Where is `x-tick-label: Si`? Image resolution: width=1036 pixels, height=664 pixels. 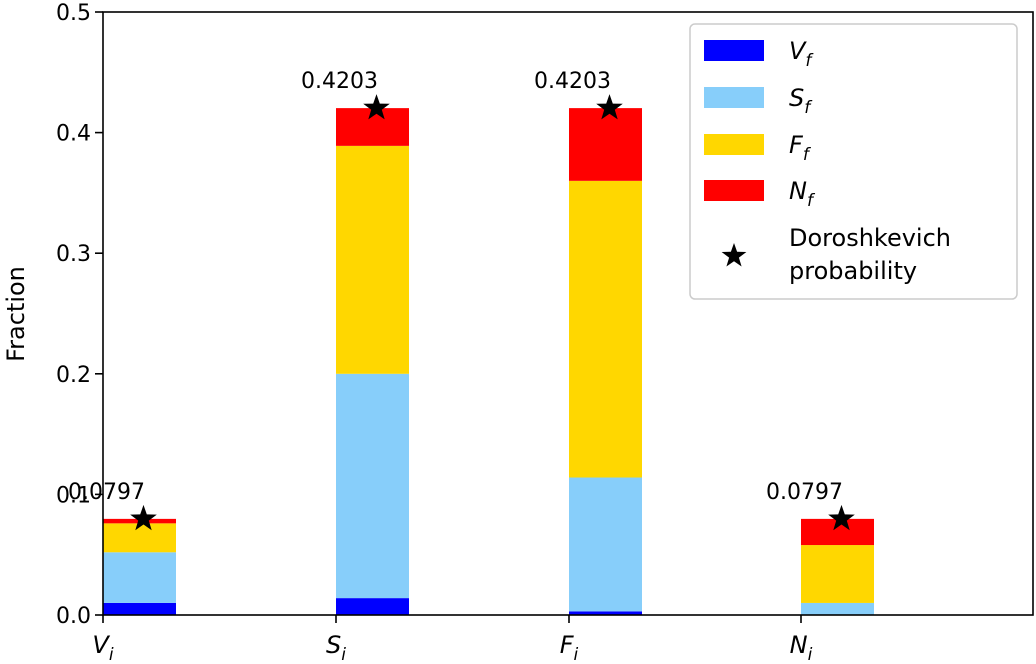
x-tick-label: Si is located at coordinates (336, 647).